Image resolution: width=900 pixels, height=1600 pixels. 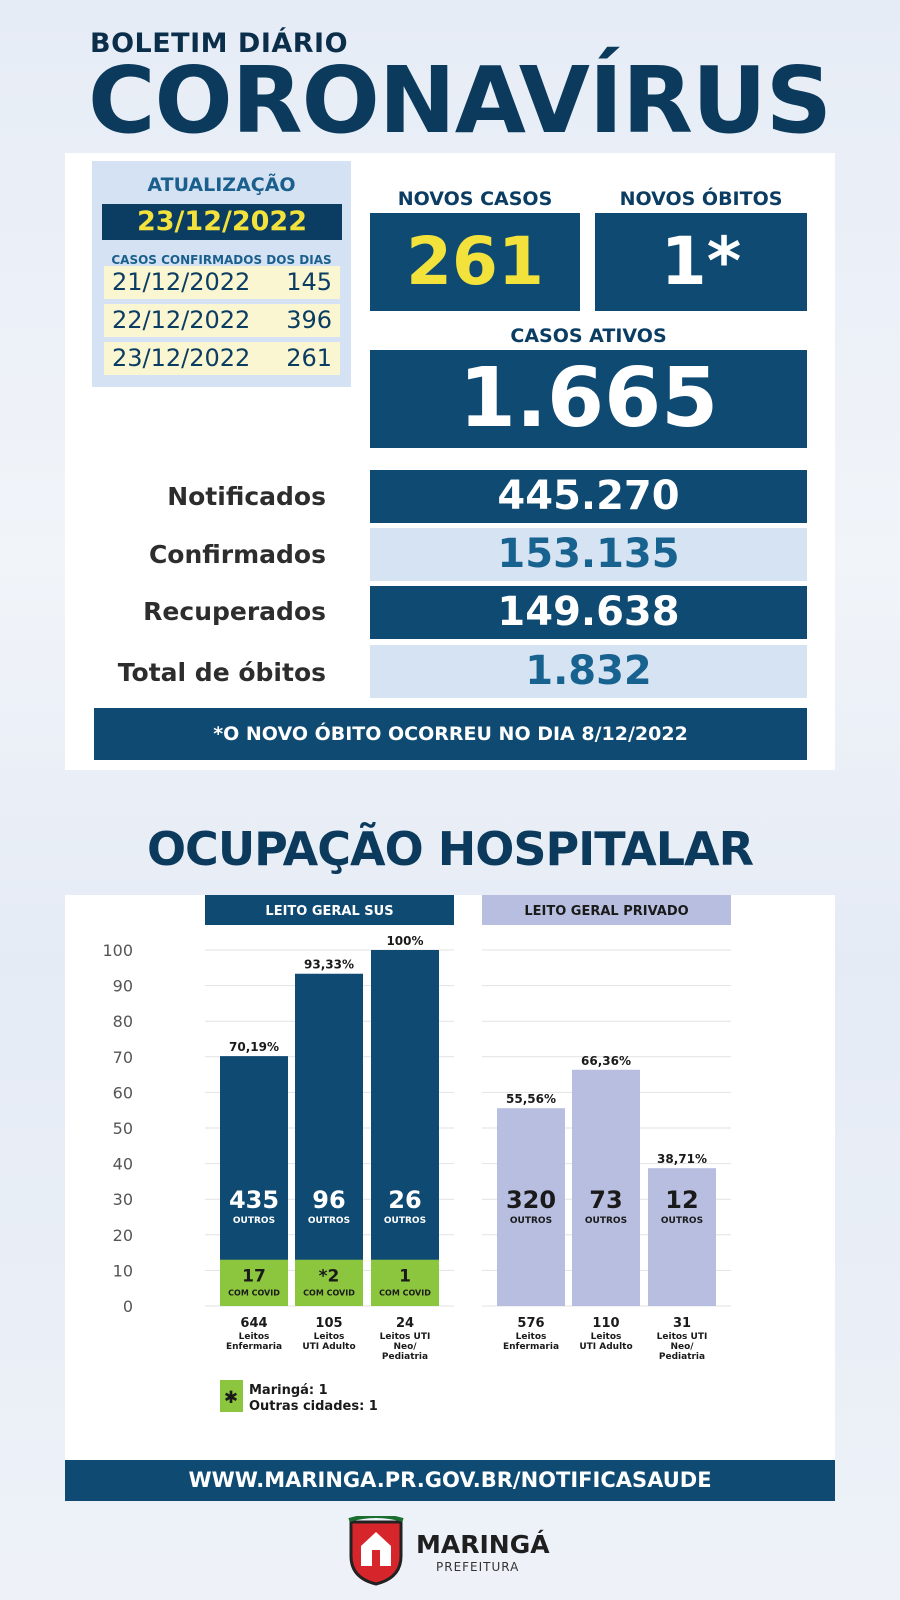 What do you see at coordinates (405, 1277) in the screenshot?
I see `bar-covid-value: 1` at bounding box center [405, 1277].